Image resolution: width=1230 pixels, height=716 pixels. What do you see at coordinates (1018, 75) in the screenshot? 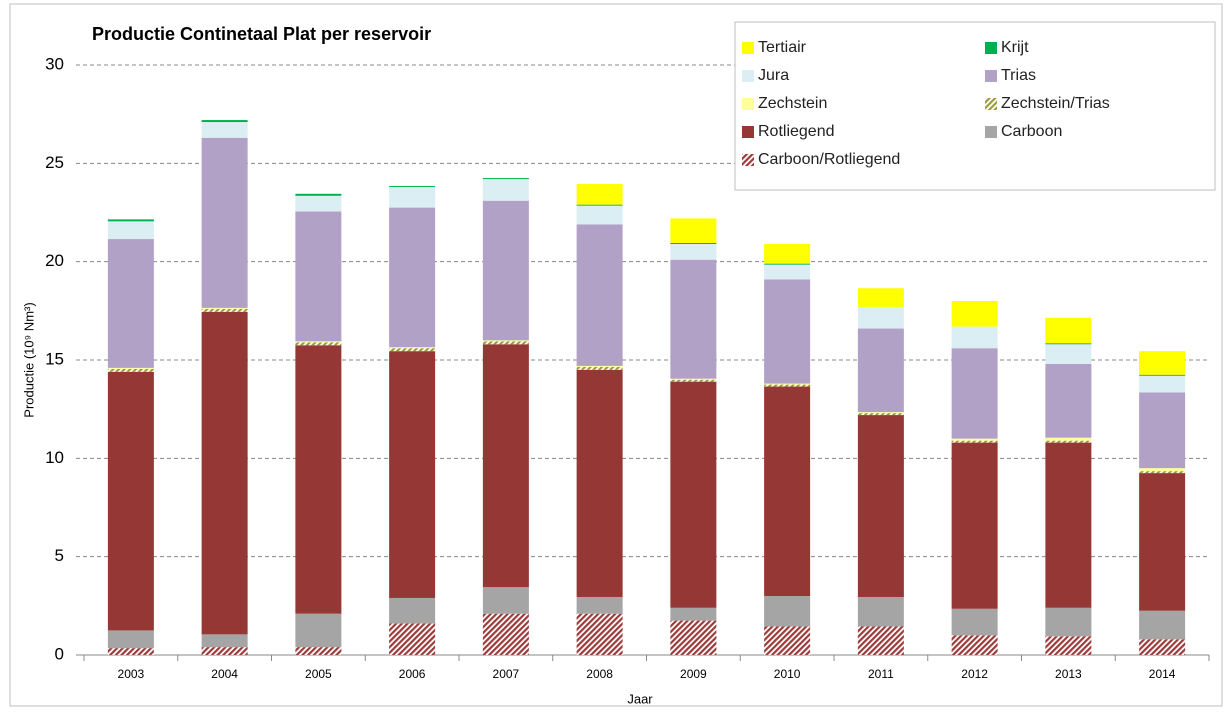
I see `legend-label: Trias` at bounding box center [1018, 75].